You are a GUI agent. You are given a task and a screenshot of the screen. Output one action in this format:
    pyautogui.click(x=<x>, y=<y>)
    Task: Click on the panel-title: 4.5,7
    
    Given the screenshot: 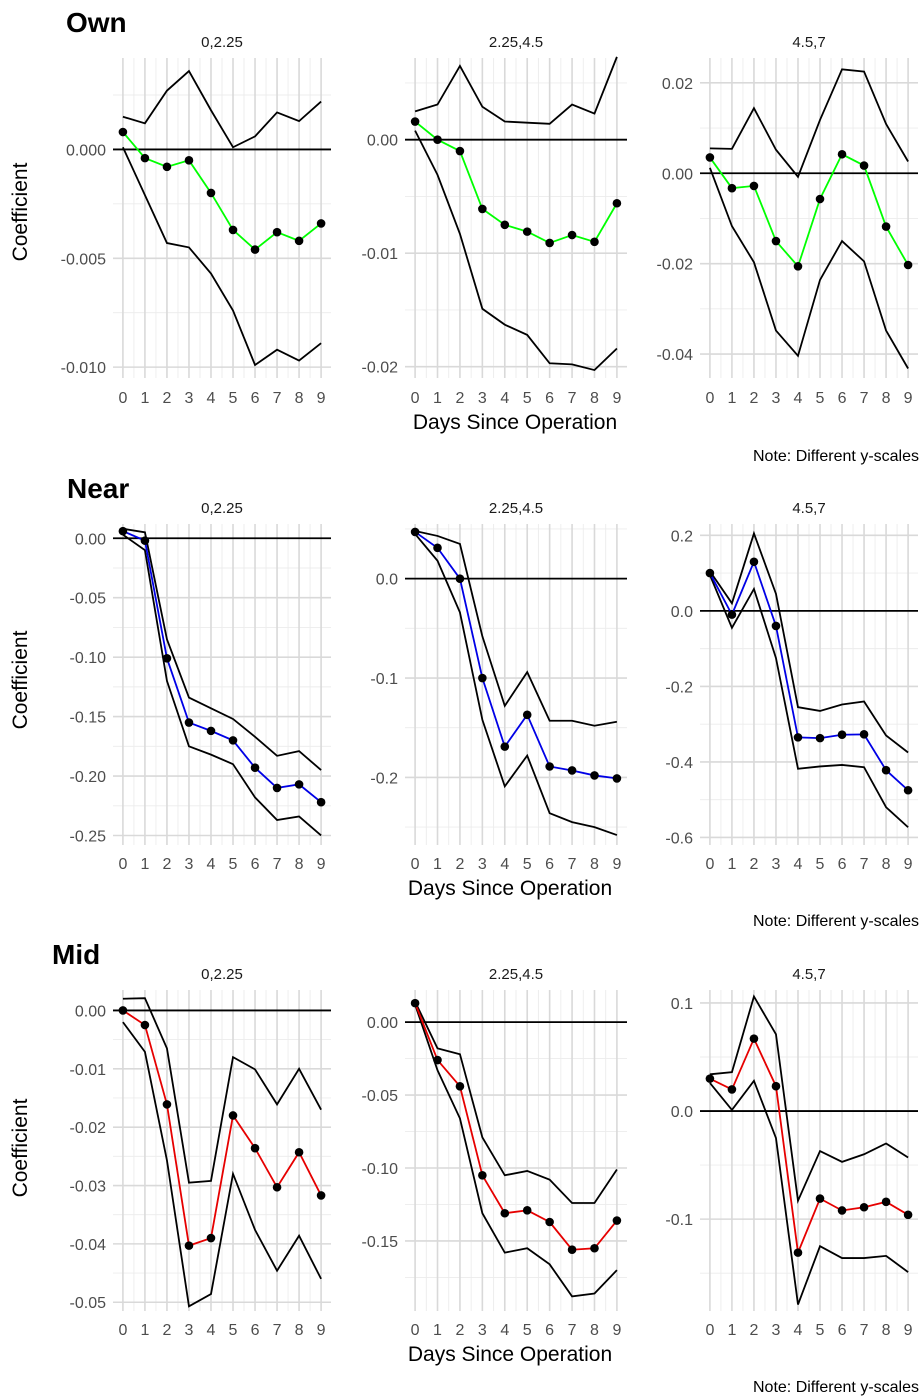 What is the action you would take?
    pyautogui.click(x=808, y=508)
    